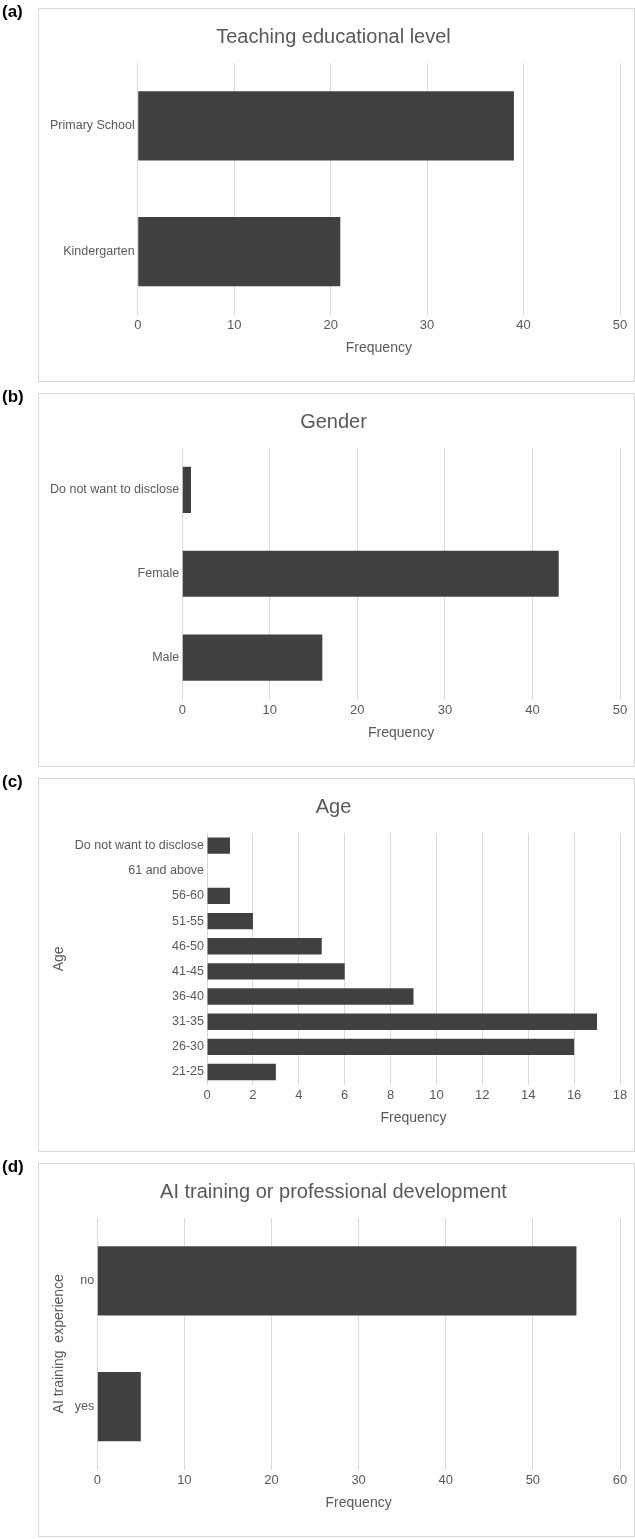  What do you see at coordinates (13, 1167) in the screenshot?
I see `text: (d)` at bounding box center [13, 1167].